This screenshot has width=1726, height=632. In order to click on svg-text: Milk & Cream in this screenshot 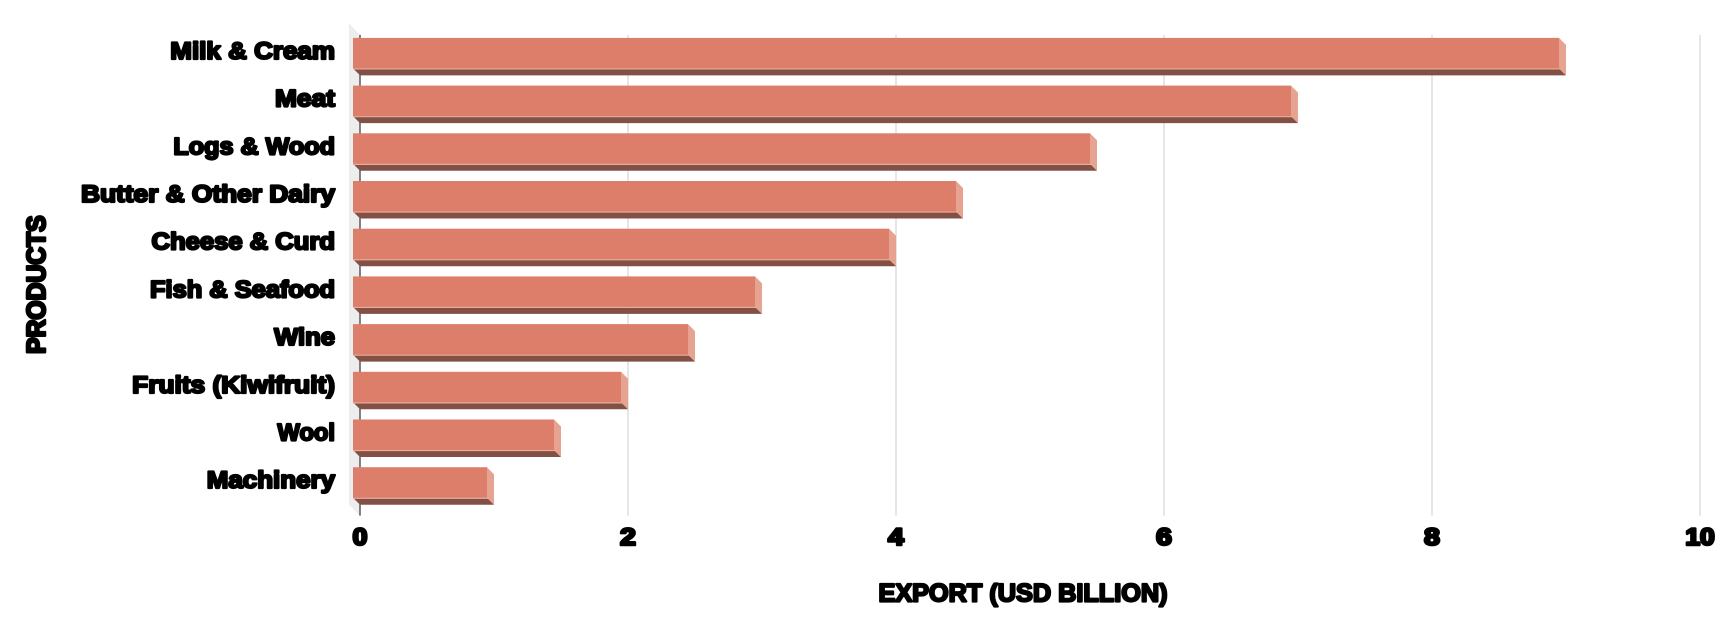, I will do `click(252, 51)`.